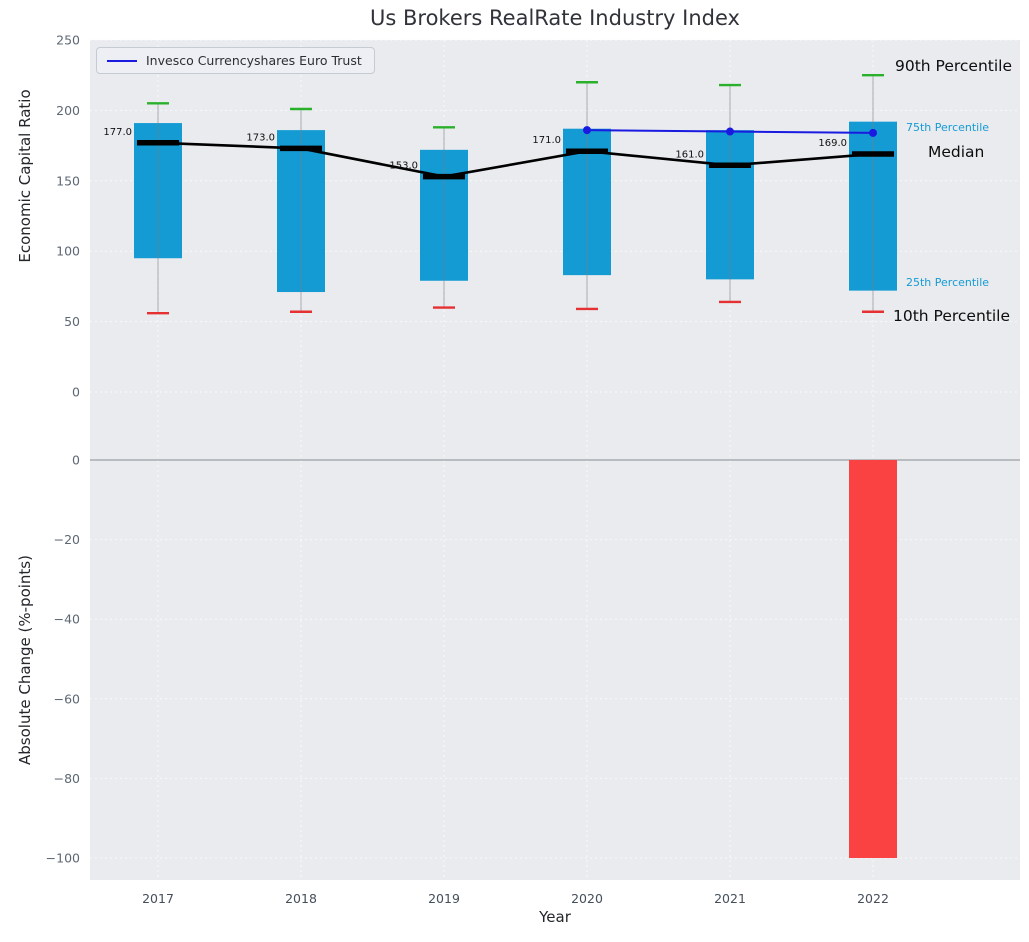 This screenshot has width=1029, height=942. What do you see at coordinates (948, 282) in the screenshot?
I see `annotation-25th-percentile: 25th Percentile` at bounding box center [948, 282].